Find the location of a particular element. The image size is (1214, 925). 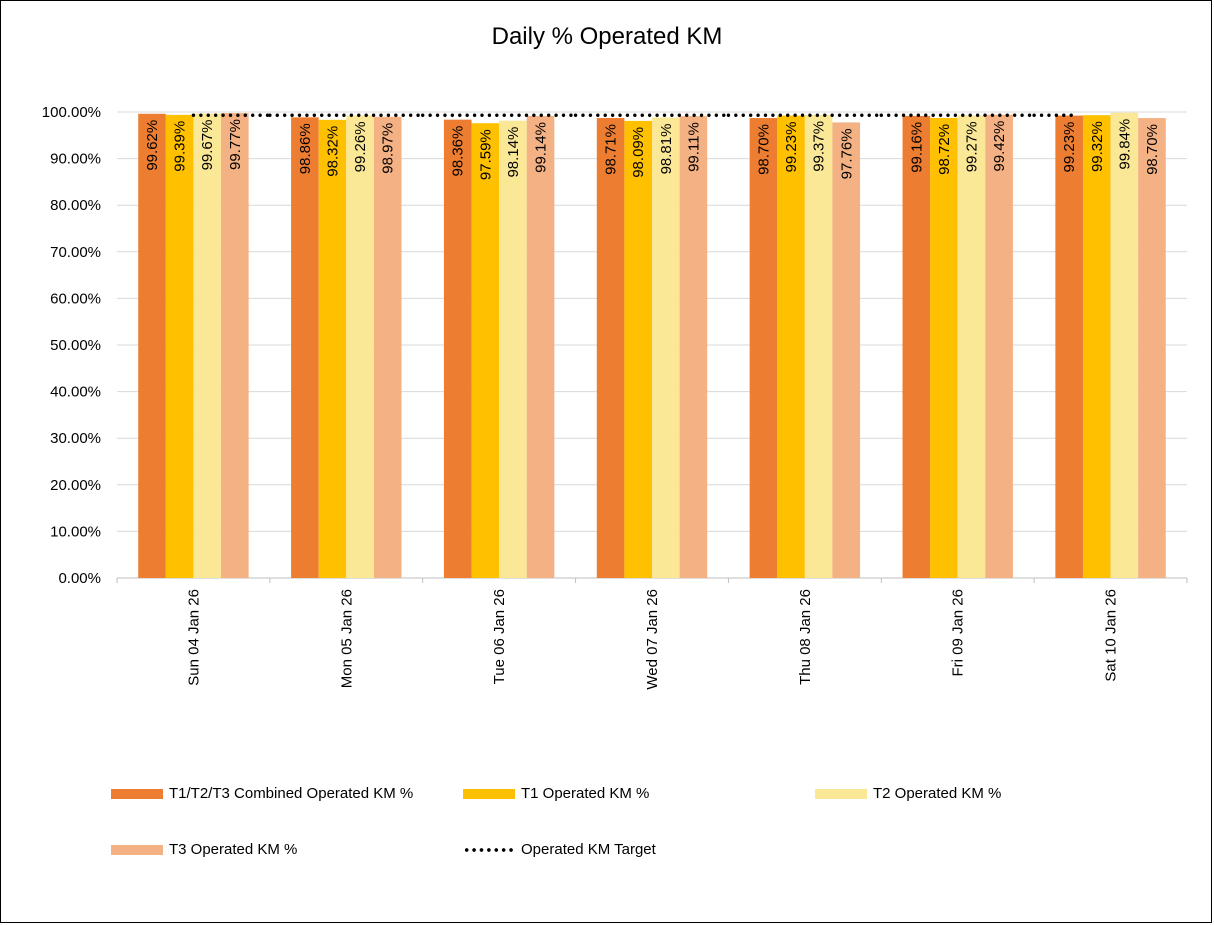

legend-item-t2: T2 Operated KM % is located at coordinates (908, 793).